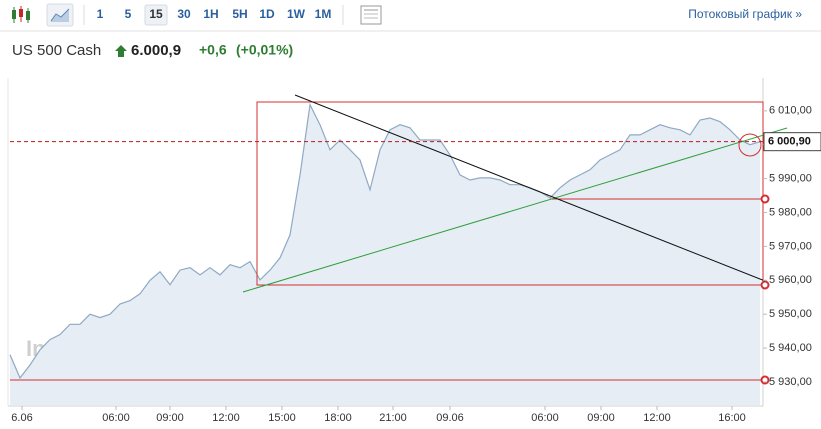 This screenshot has width=821, height=429. Describe the element at coordinates (790, 246) in the screenshot. I see `y-tick-label: 5 970,00` at that location.